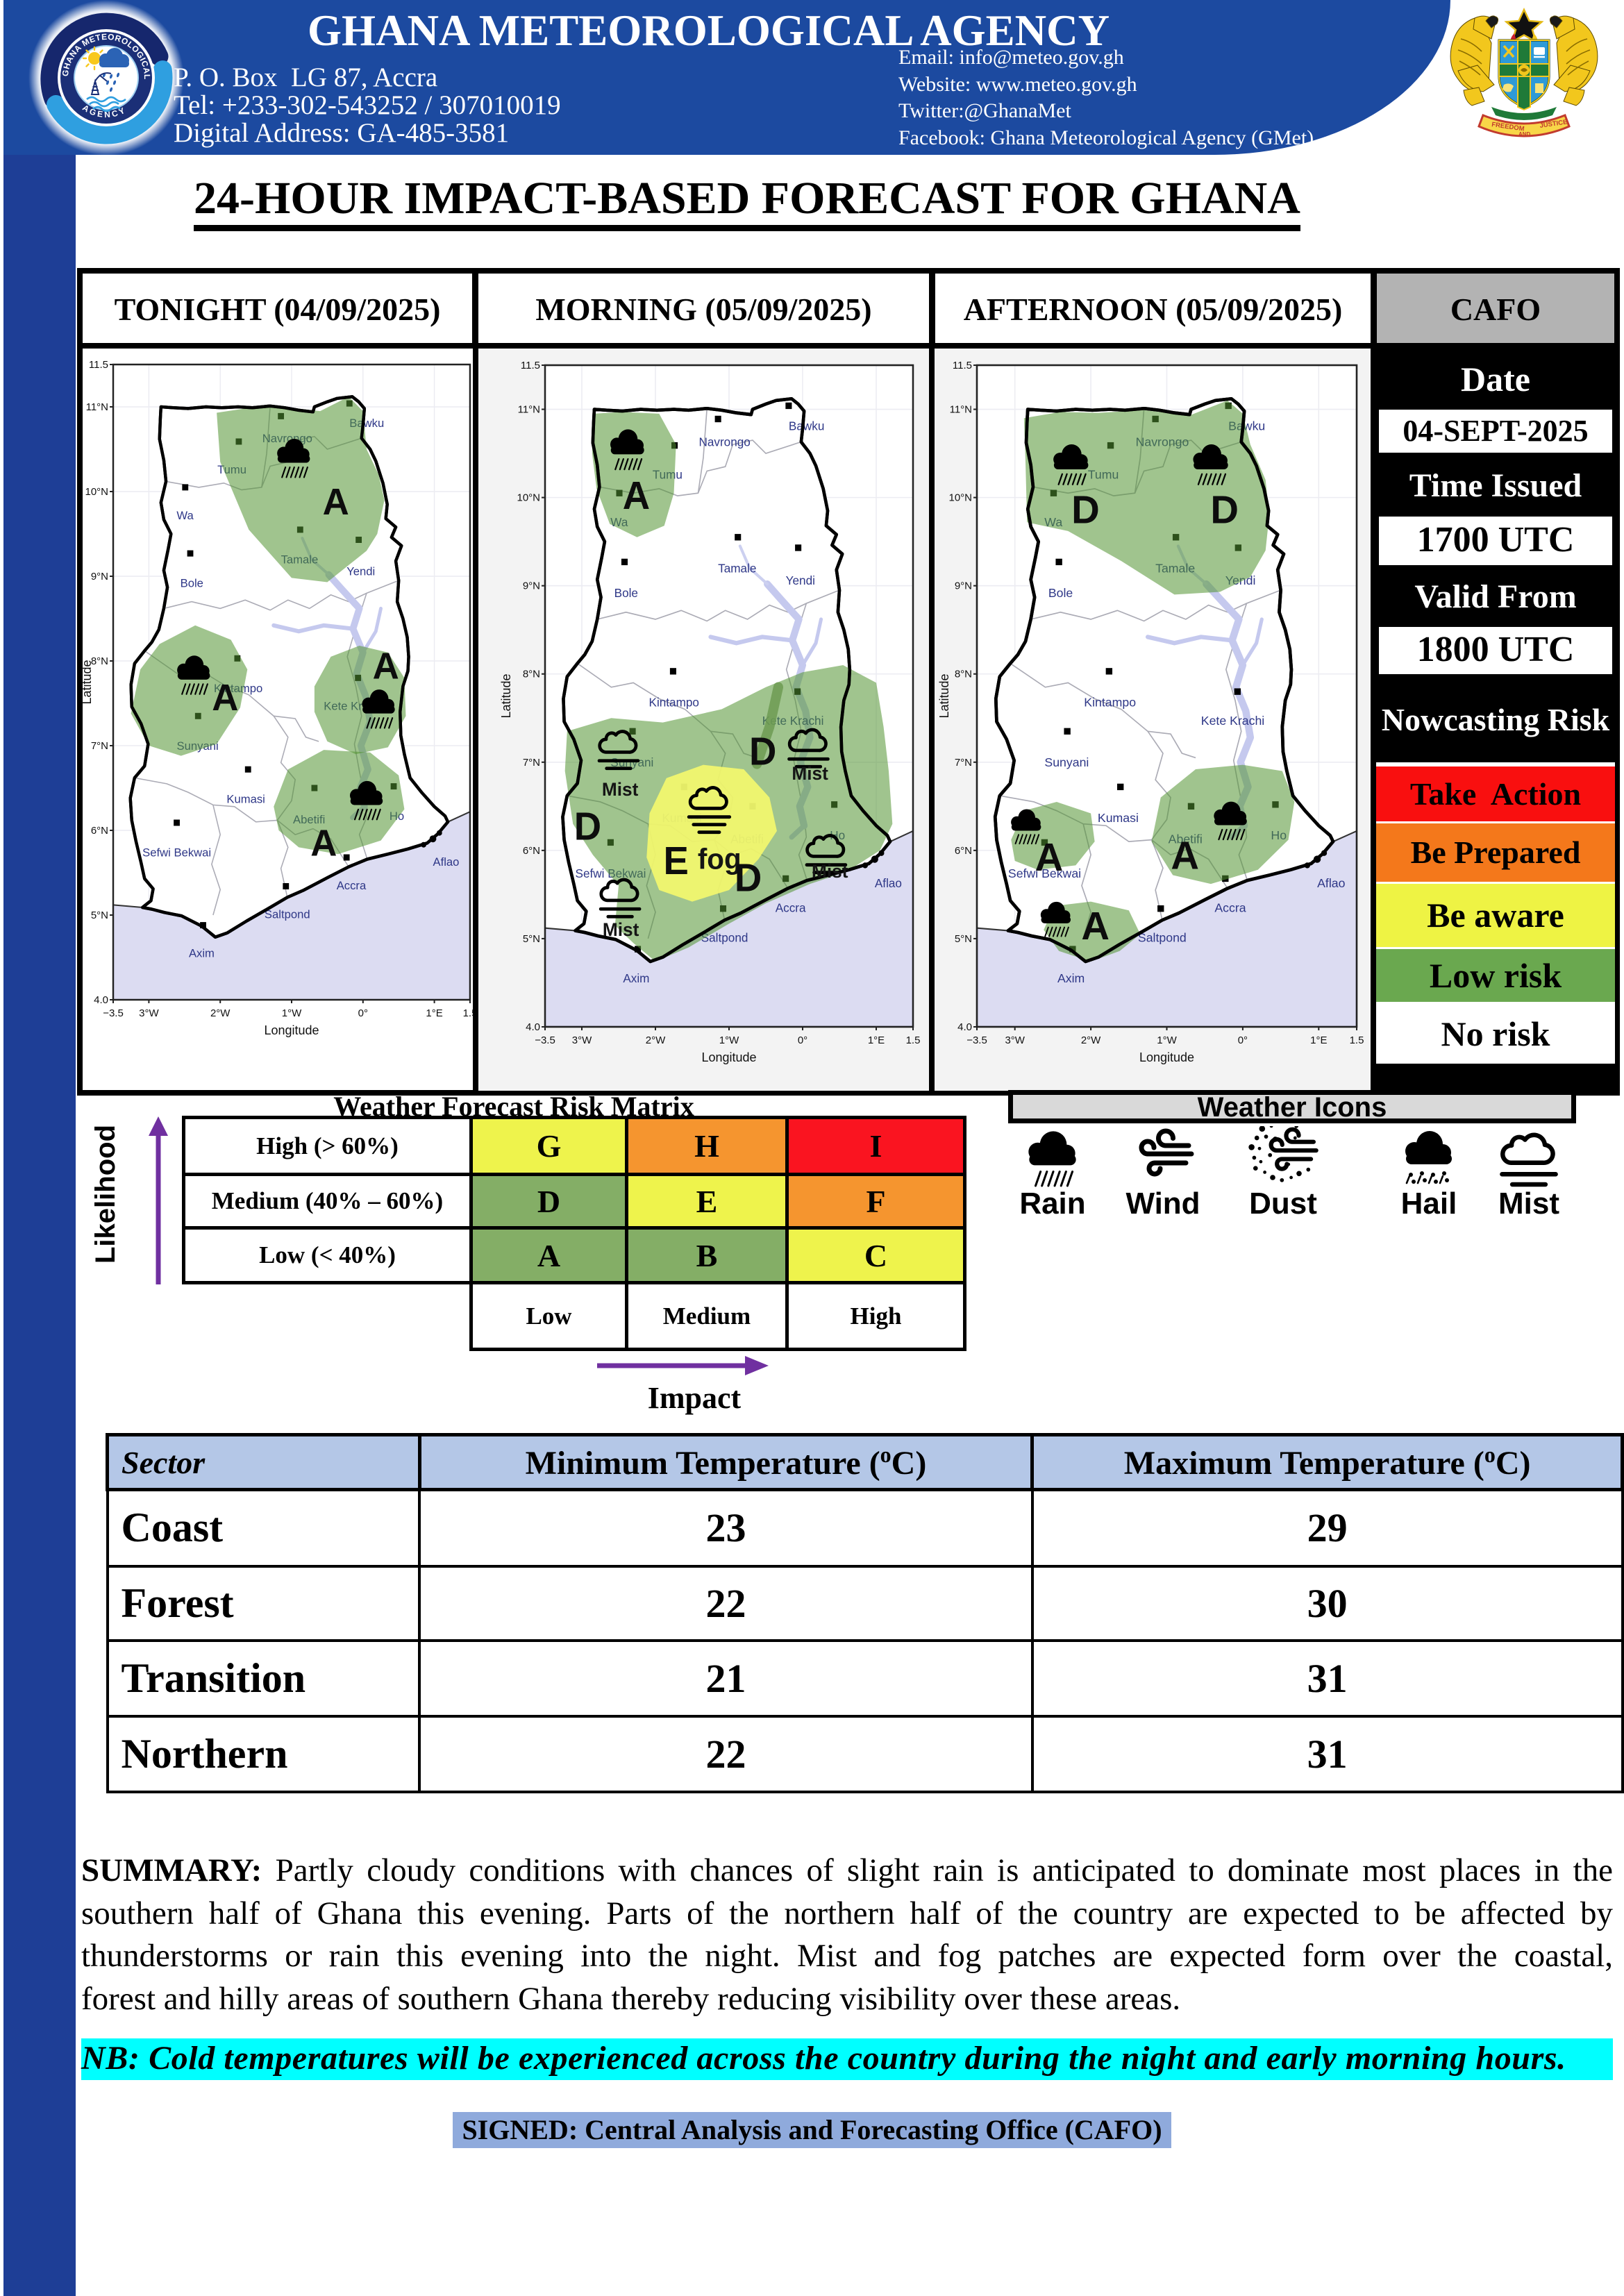  Describe the element at coordinates (1052, 1204) in the screenshot. I see `svg-text: Rain` at that location.